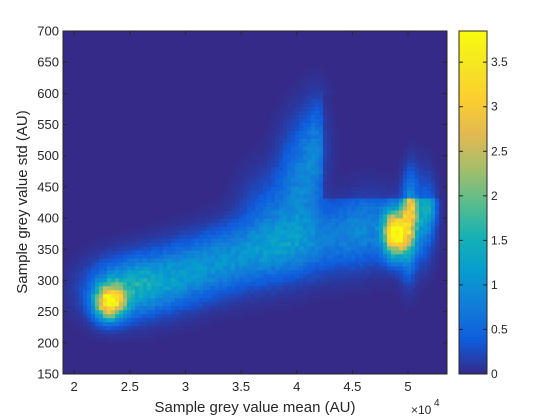  Describe the element at coordinates (48, 342) in the screenshot. I see `y-tick-label: 200` at that location.